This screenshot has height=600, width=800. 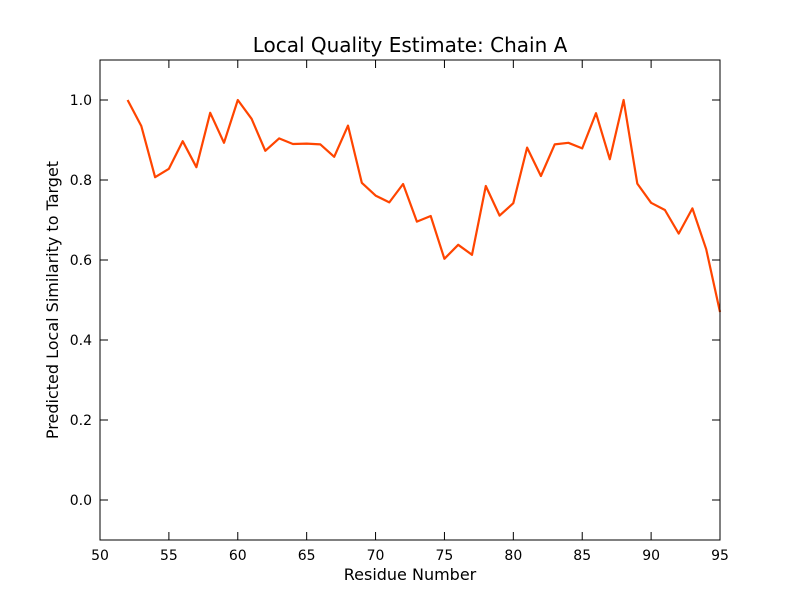 What do you see at coordinates (81, 341) in the screenshot?
I see `y-tick-label: 0.4` at bounding box center [81, 341].